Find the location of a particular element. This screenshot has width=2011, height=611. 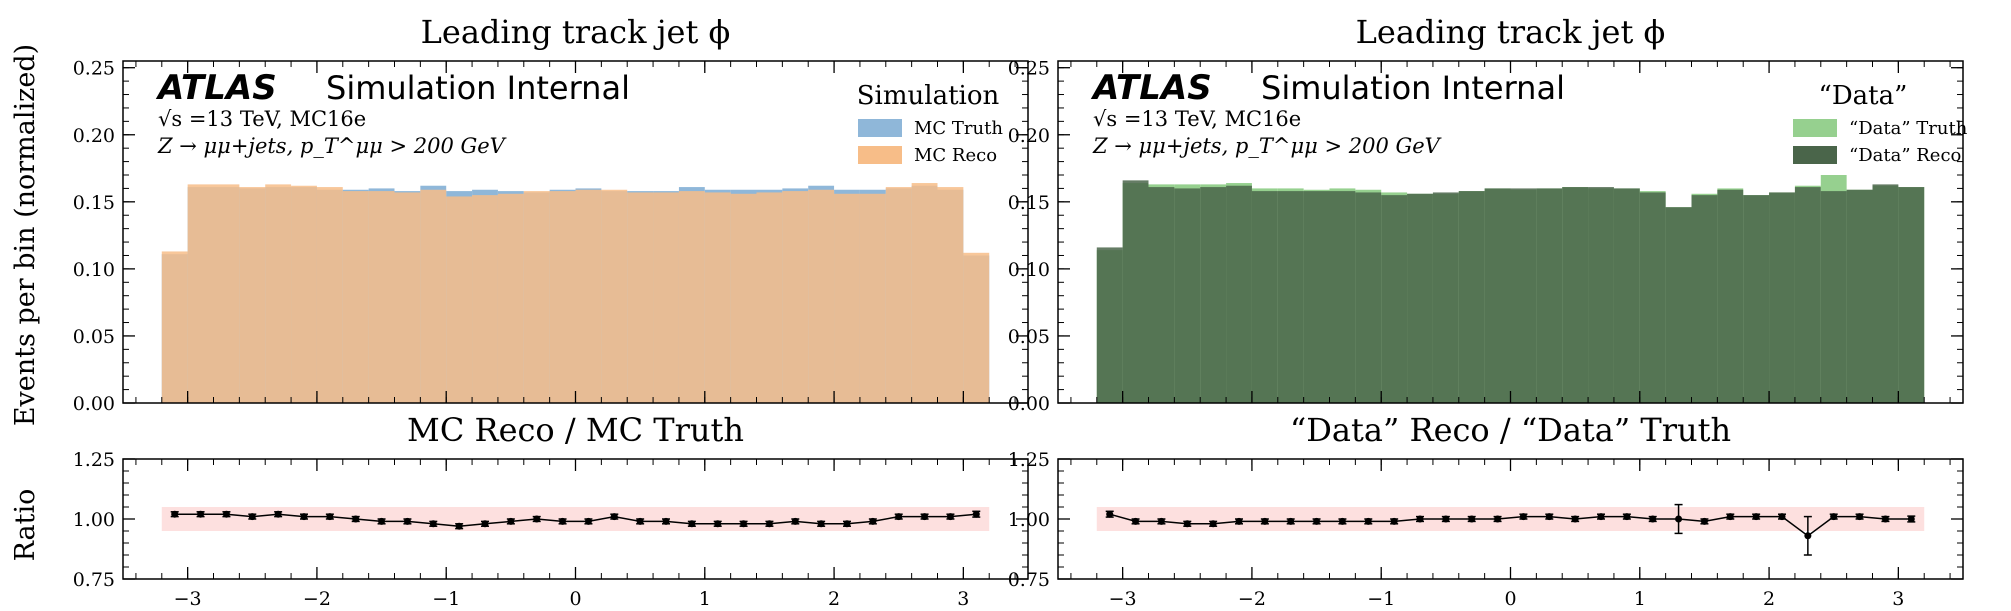

panel-title: MC Reco / MC Truth is located at coordinates (575, 430).